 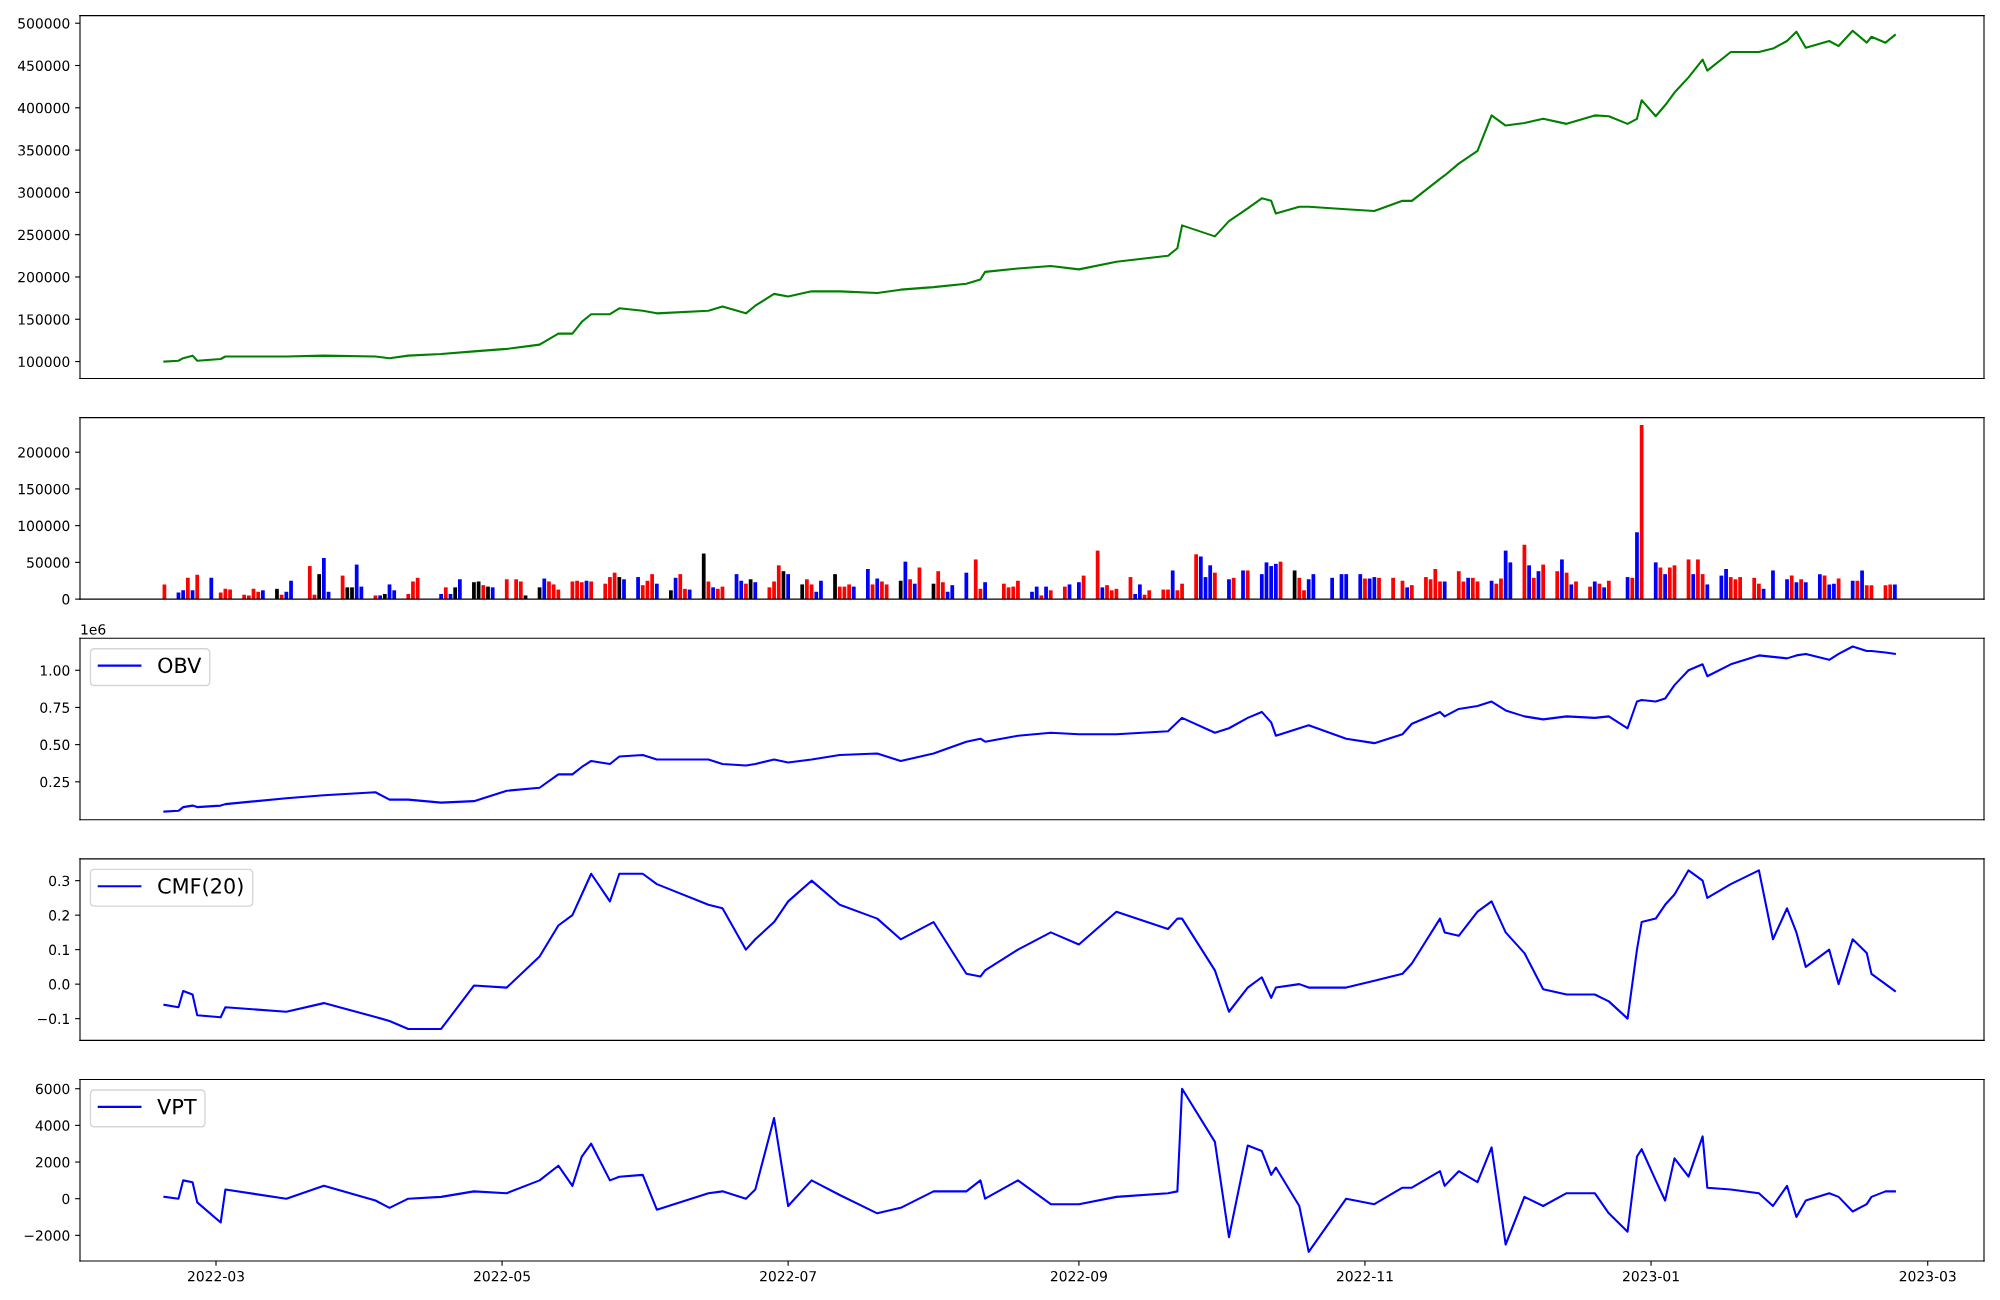 What do you see at coordinates (44, 452) in the screenshot?
I see `y-tick-label: 200000` at bounding box center [44, 452].